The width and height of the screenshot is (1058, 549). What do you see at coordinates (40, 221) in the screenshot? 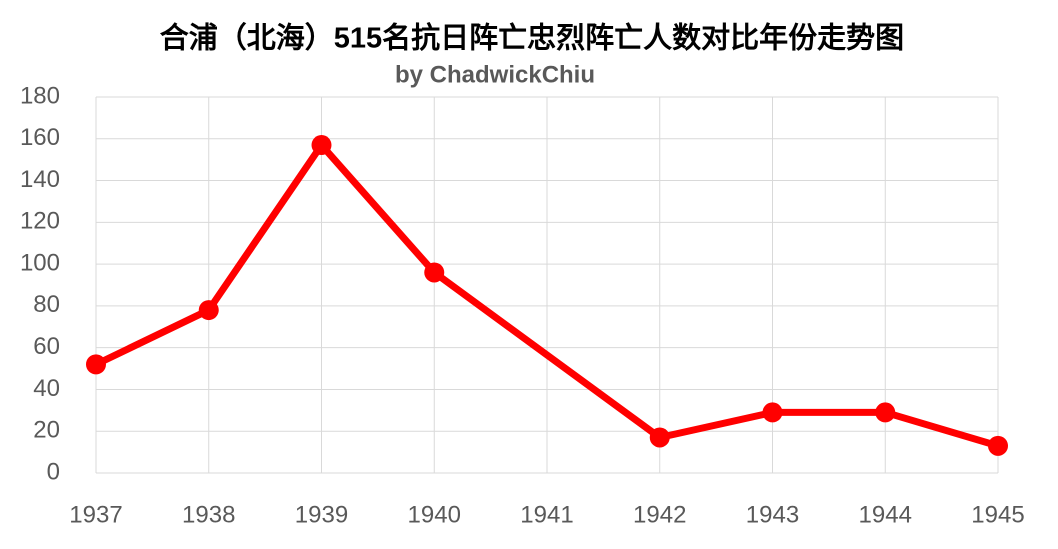
I see `y-tick-label: 120` at bounding box center [40, 221].